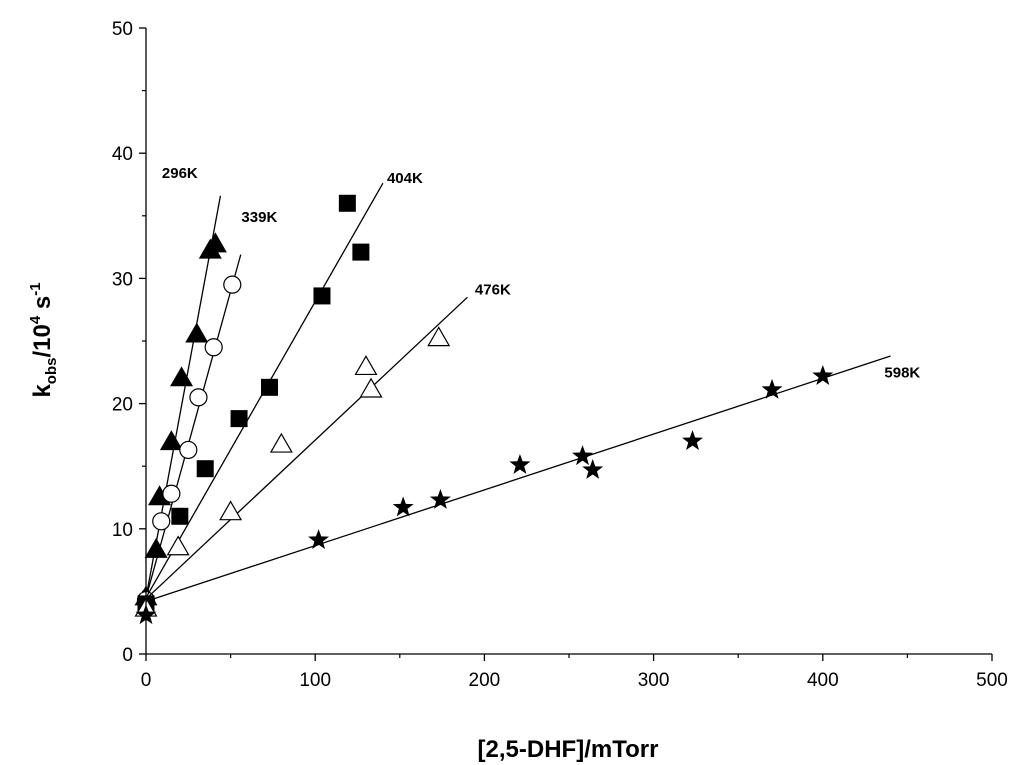  What do you see at coordinates (654, 680) in the screenshot?
I see `x-tick-label: 300` at bounding box center [654, 680].